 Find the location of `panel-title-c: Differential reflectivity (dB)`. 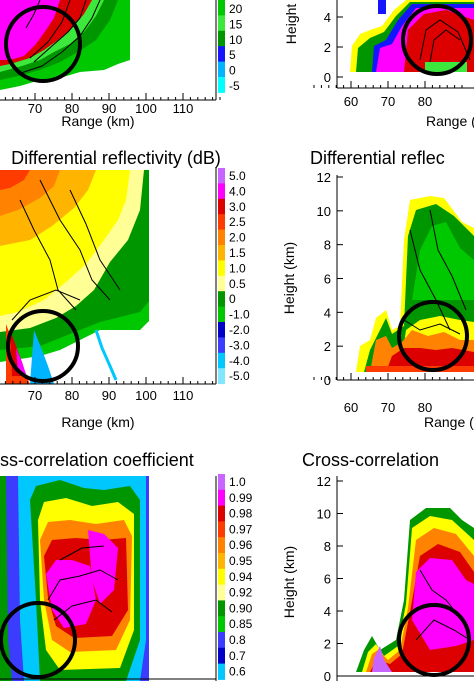

panel-title-c: Differential reflectivity (dB) is located at coordinates (116, 158).